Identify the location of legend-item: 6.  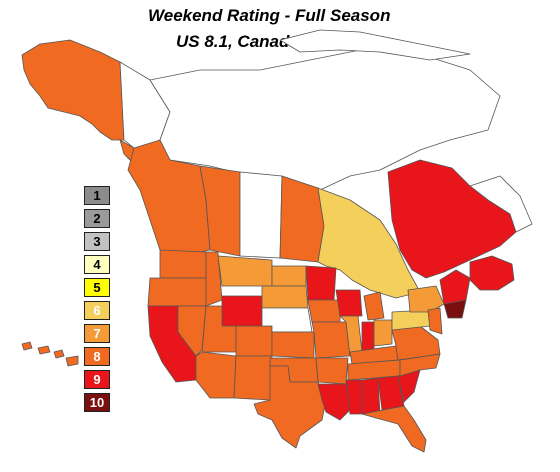
(97, 310).